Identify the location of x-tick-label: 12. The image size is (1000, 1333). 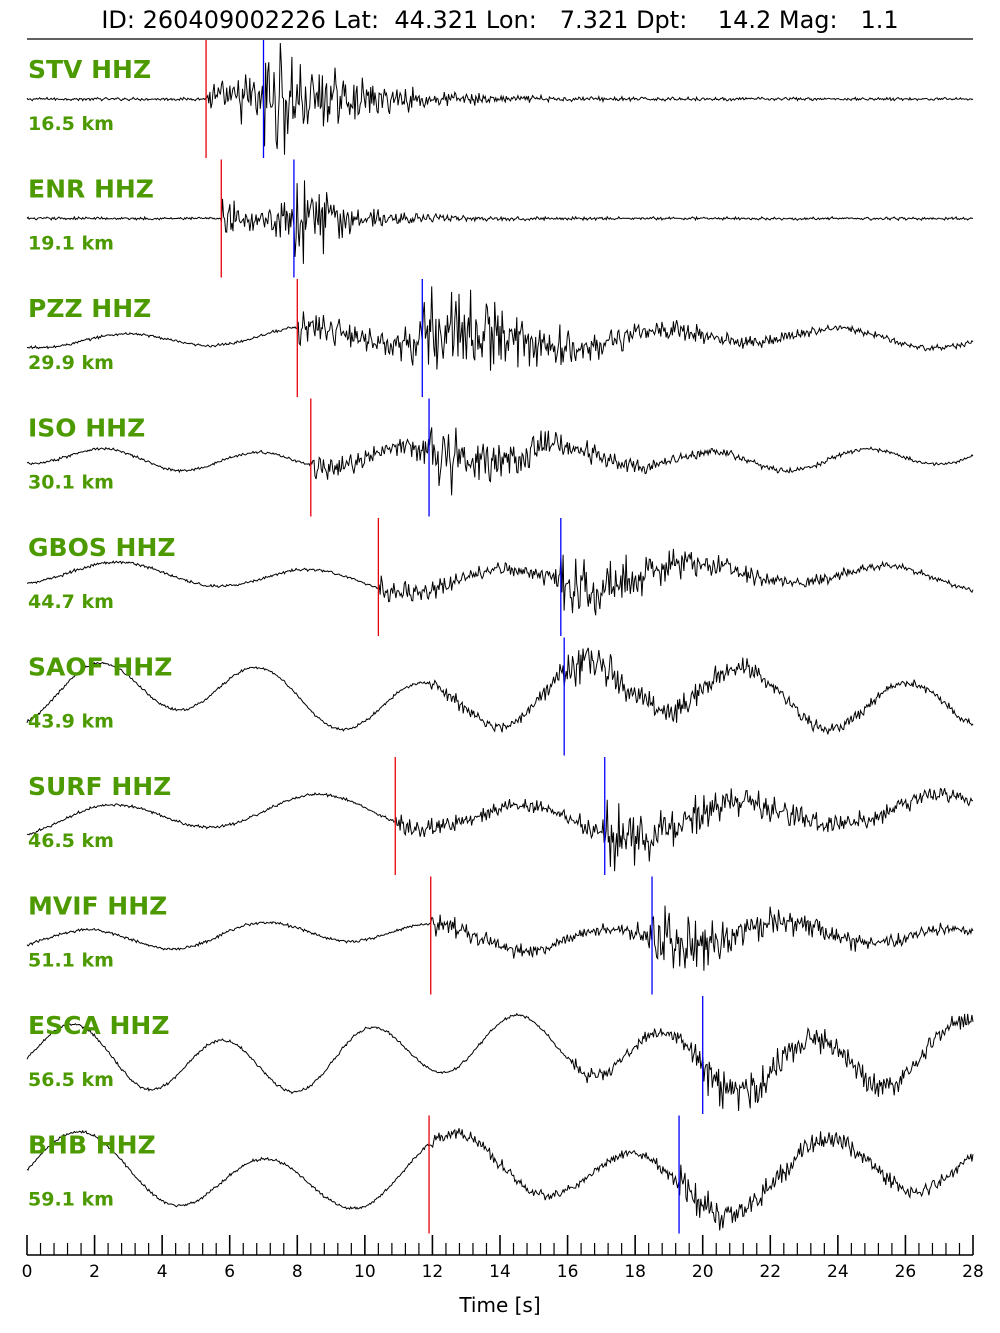
(433, 1272).